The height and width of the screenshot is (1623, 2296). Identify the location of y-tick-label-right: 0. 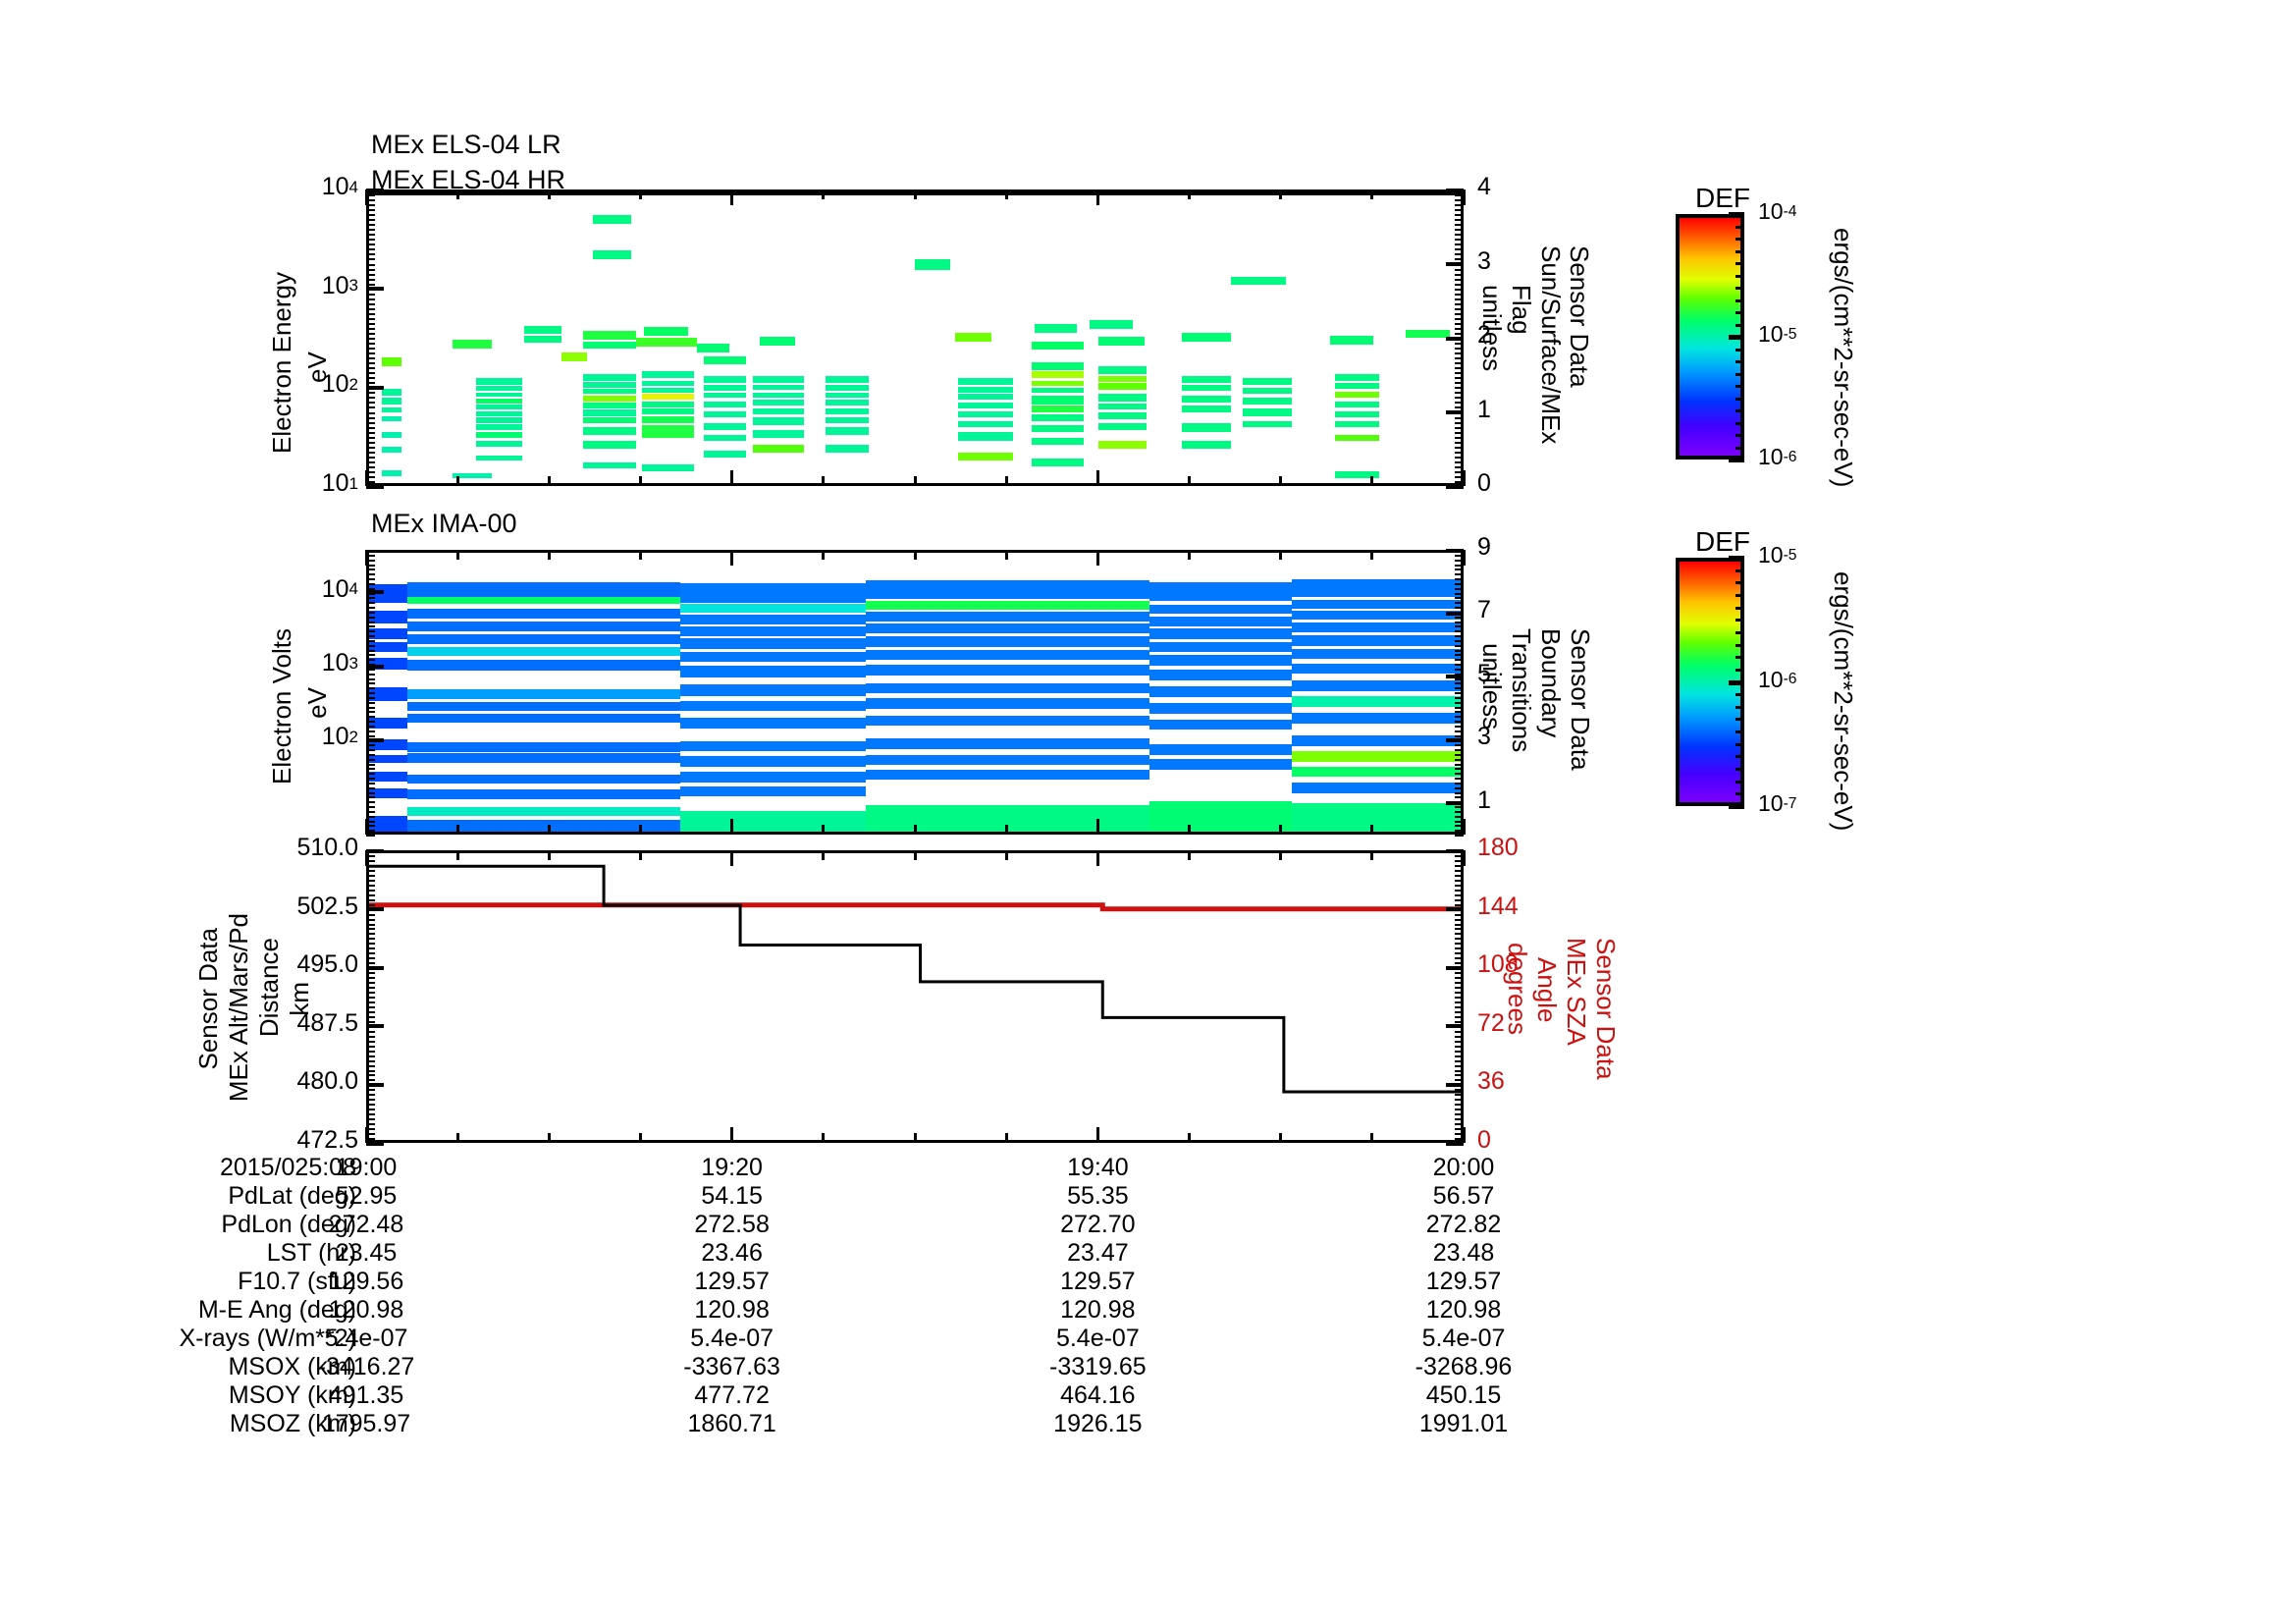
(1484, 483).